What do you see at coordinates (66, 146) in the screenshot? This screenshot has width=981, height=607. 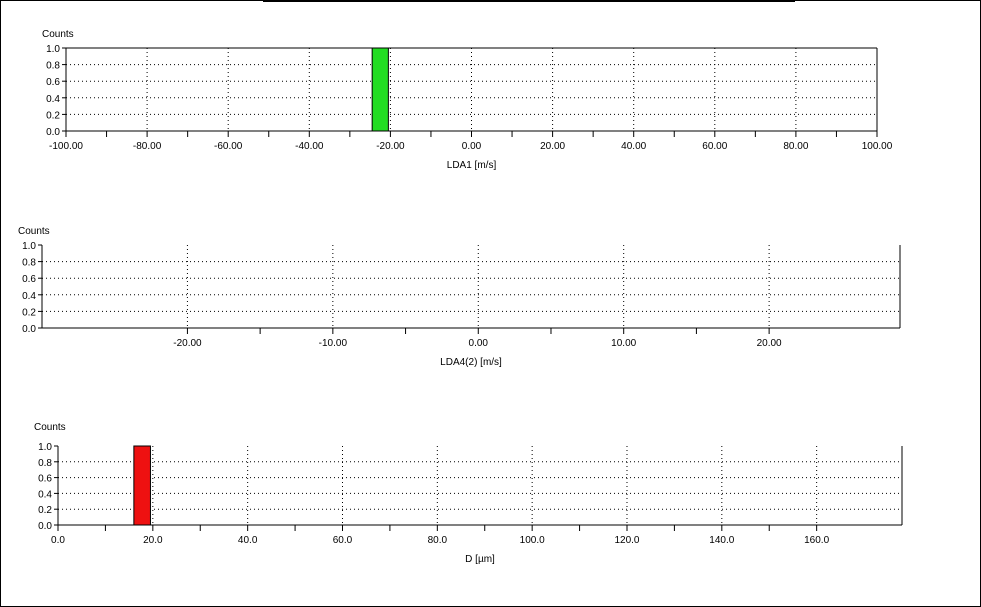 I see `x-tick-label: -100.00` at bounding box center [66, 146].